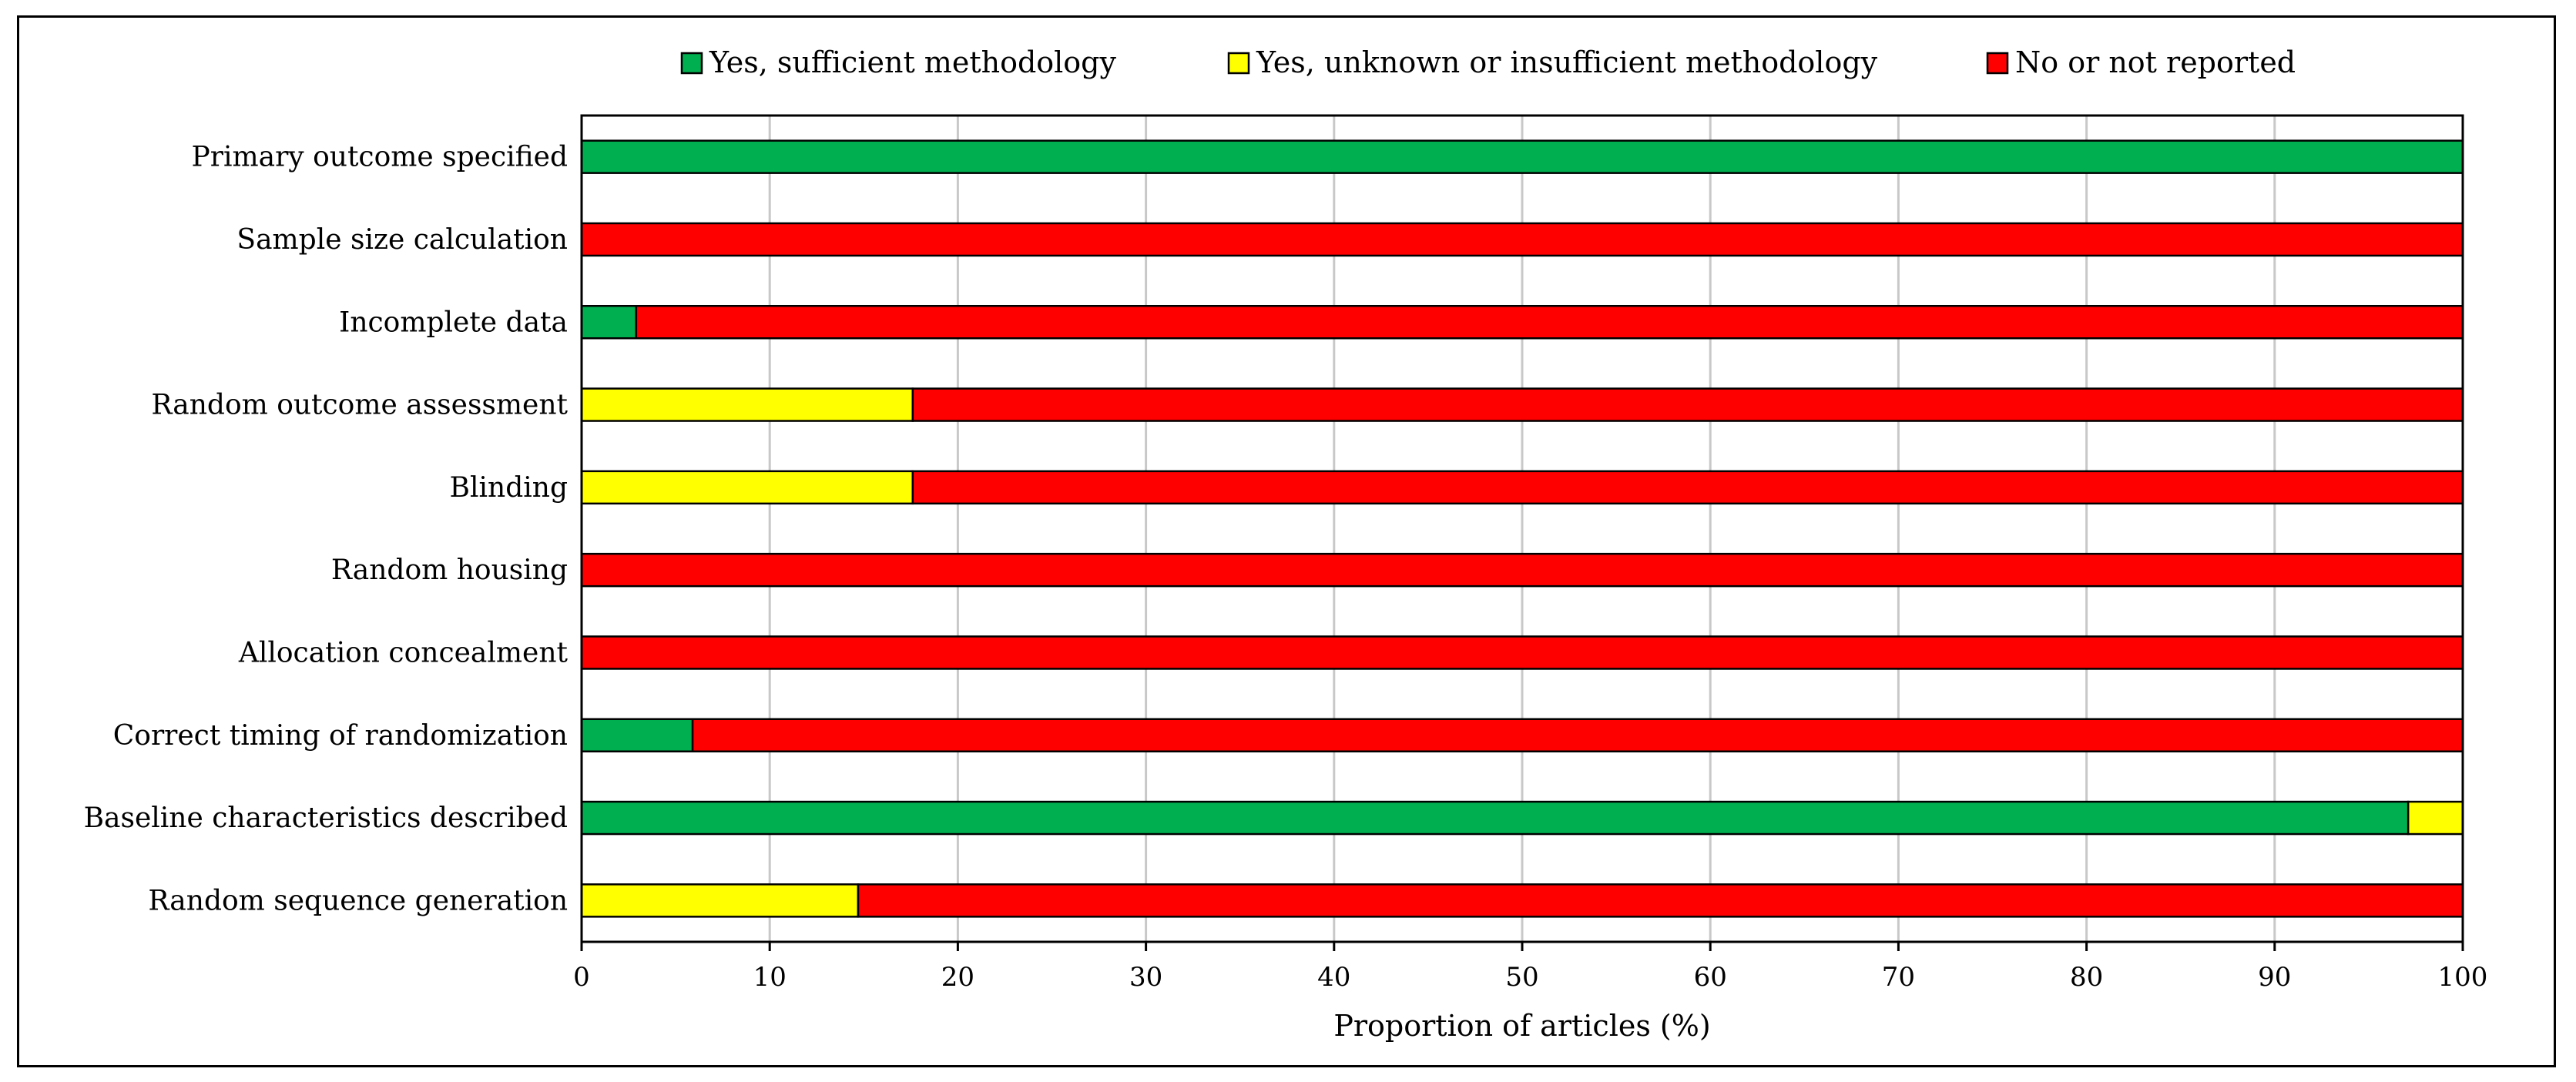 The width and height of the screenshot is (2576, 1082). Describe the element at coordinates (1145, 978) in the screenshot. I see `x-tick-label: 30` at that location.